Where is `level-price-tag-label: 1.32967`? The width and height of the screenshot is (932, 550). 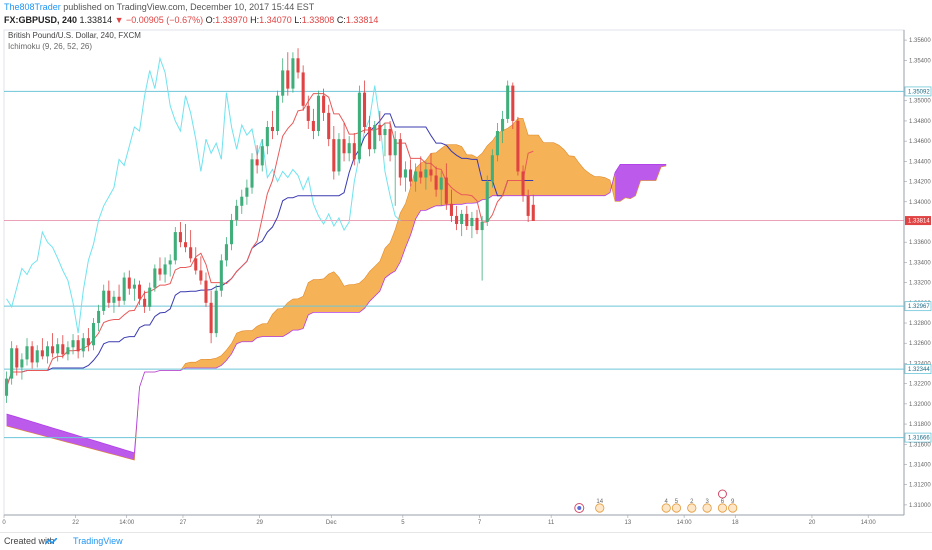
level-price-tag-label: 1.32967 is located at coordinates (919, 307).